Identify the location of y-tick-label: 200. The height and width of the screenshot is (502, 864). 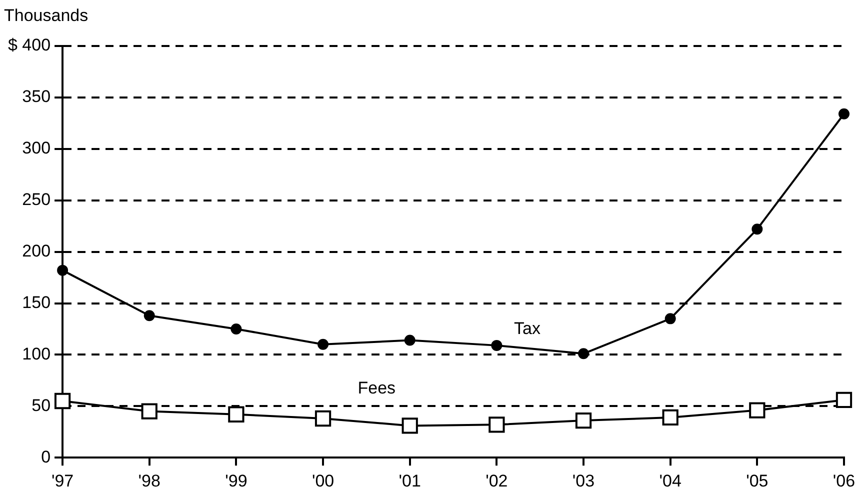
(36, 250).